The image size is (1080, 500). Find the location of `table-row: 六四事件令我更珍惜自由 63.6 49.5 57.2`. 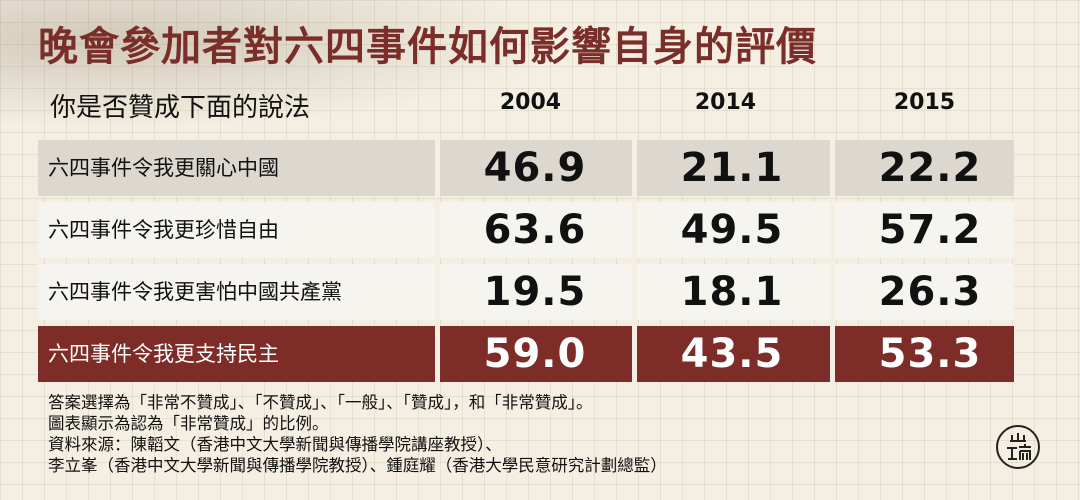

table-row: 六四事件令我更珍惜自由 63.6 49.5 57.2 is located at coordinates (526, 230).